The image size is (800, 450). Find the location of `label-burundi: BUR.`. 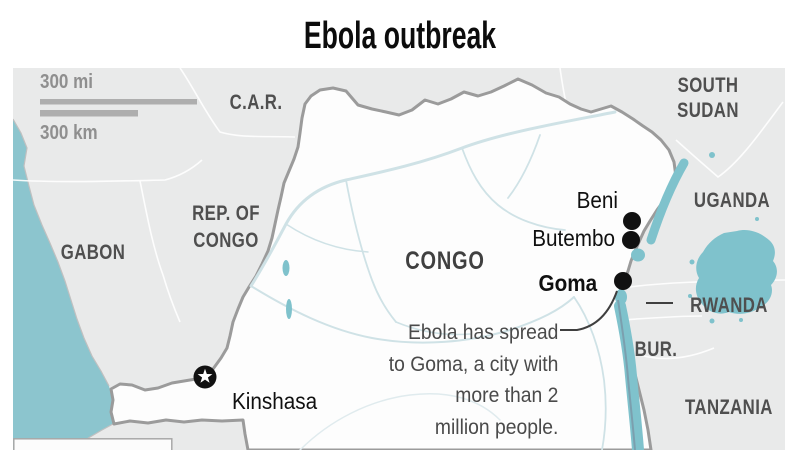

label-burundi: BUR. is located at coordinates (656, 349).